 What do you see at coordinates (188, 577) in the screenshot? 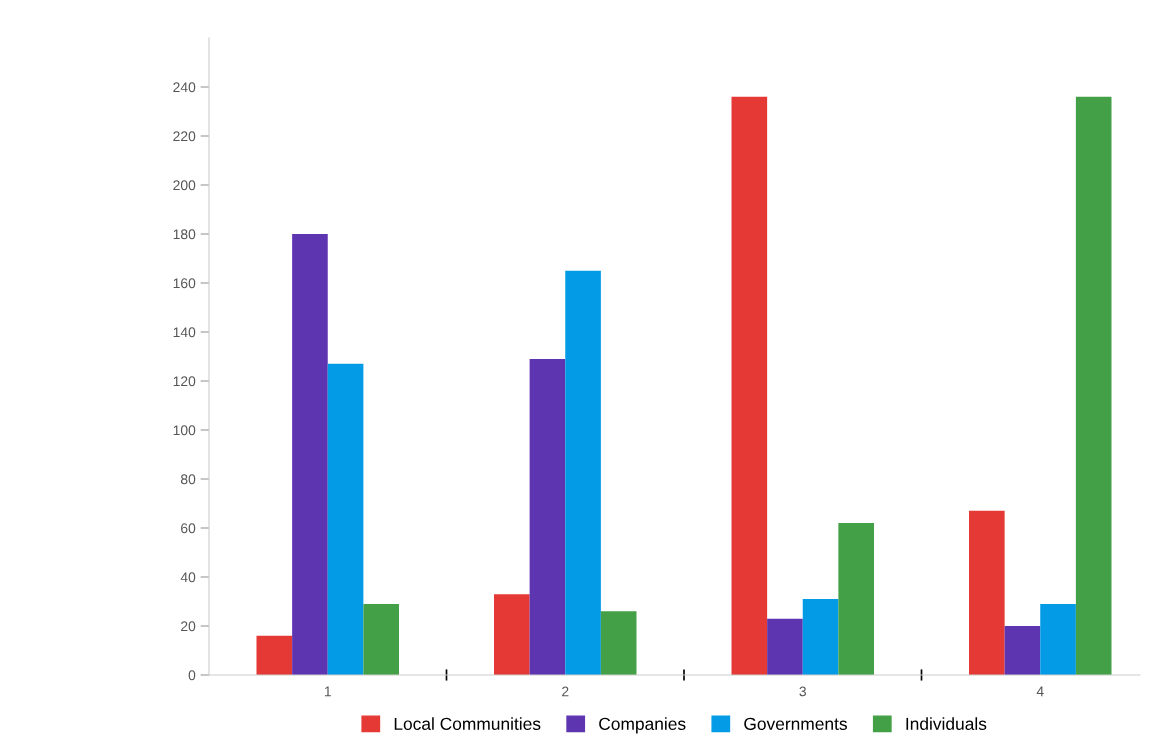
I see `y-tick-label: 40` at bounding box center [188, 577].